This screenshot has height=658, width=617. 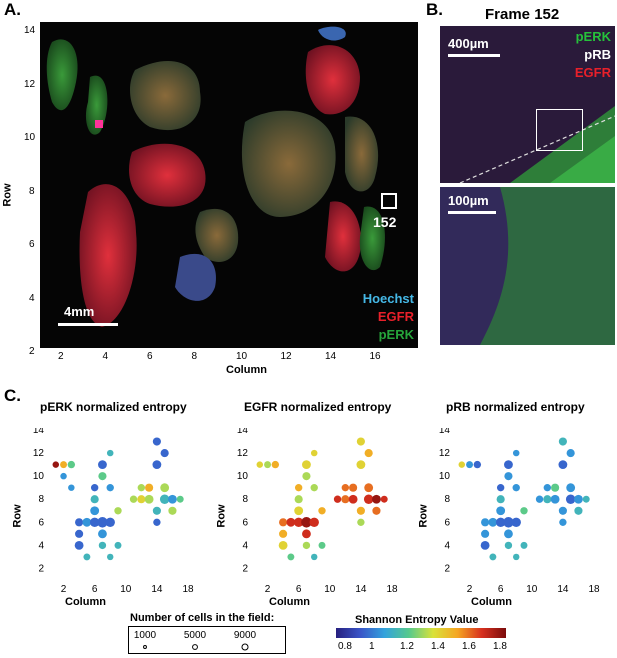 I want to click on size-legend-title: Number of cells in the field:, so click(x=202, y=618).